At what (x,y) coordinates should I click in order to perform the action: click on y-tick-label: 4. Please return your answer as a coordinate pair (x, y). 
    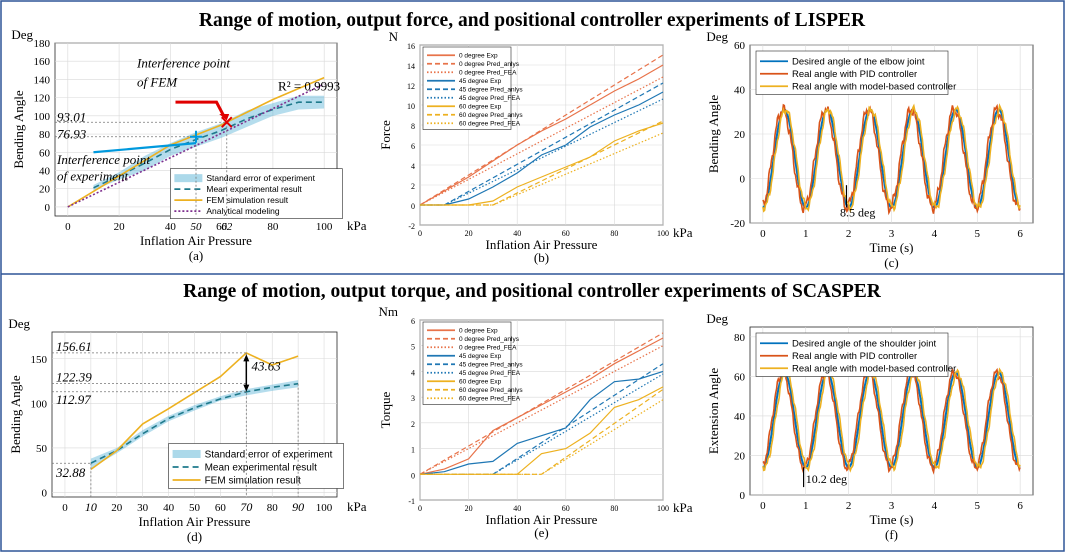
    Looking at the image, I should click on (413, 372).